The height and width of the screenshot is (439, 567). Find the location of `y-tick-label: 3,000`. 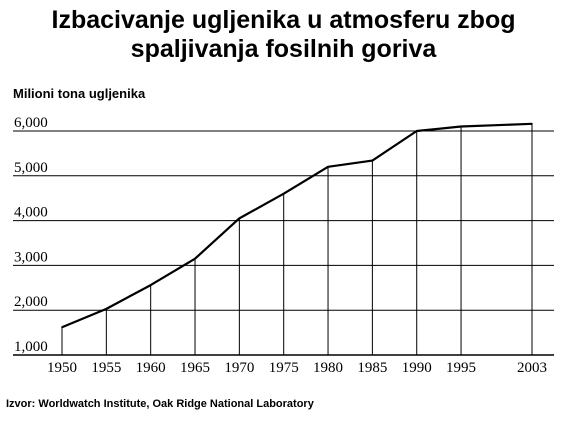

y-tick-label: 3,000 is located at coordinates (31, 257).